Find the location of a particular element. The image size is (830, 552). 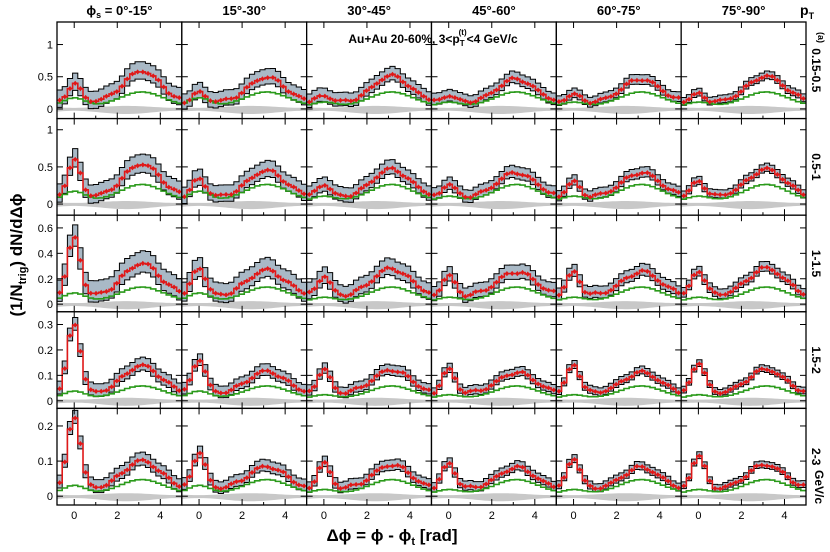

y-tick-label: 0.5 is located at coordinates (45, 78).